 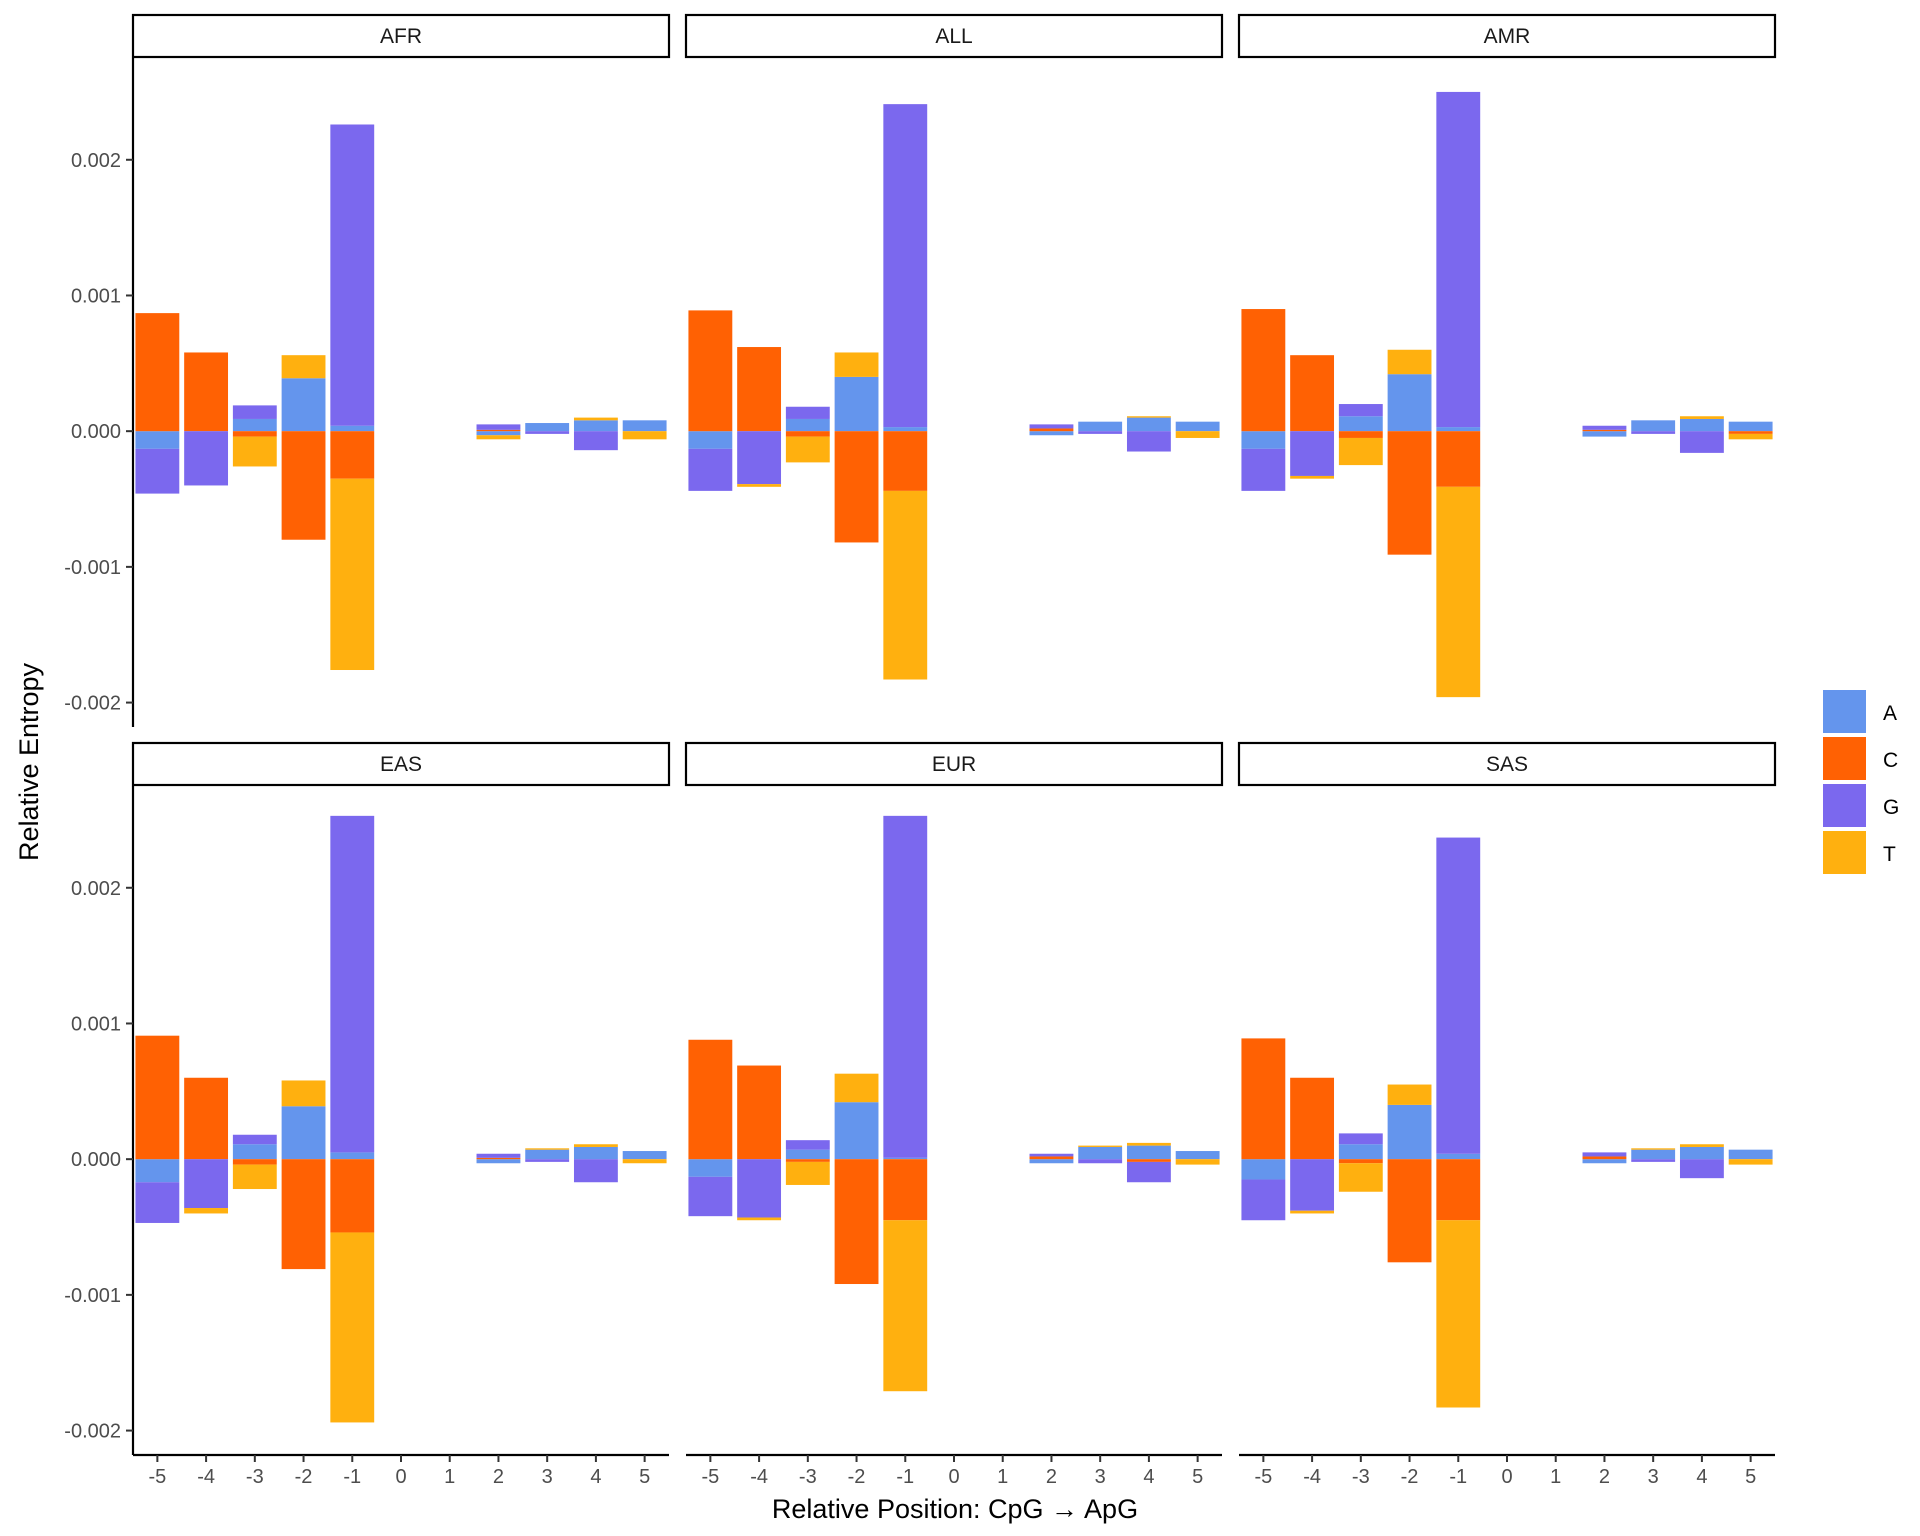 I want to click on facet-afr: AFR -0.002 -0.001 0.000 0.001 0.002, so click(x=367, y=370).